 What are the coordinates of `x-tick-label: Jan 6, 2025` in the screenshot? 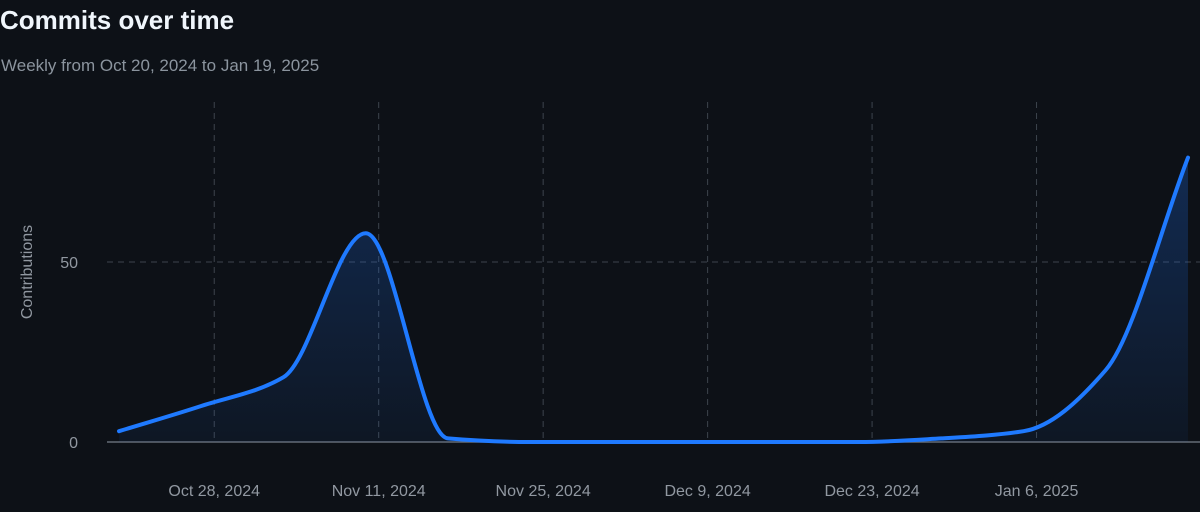 It's located at (1037, 491).